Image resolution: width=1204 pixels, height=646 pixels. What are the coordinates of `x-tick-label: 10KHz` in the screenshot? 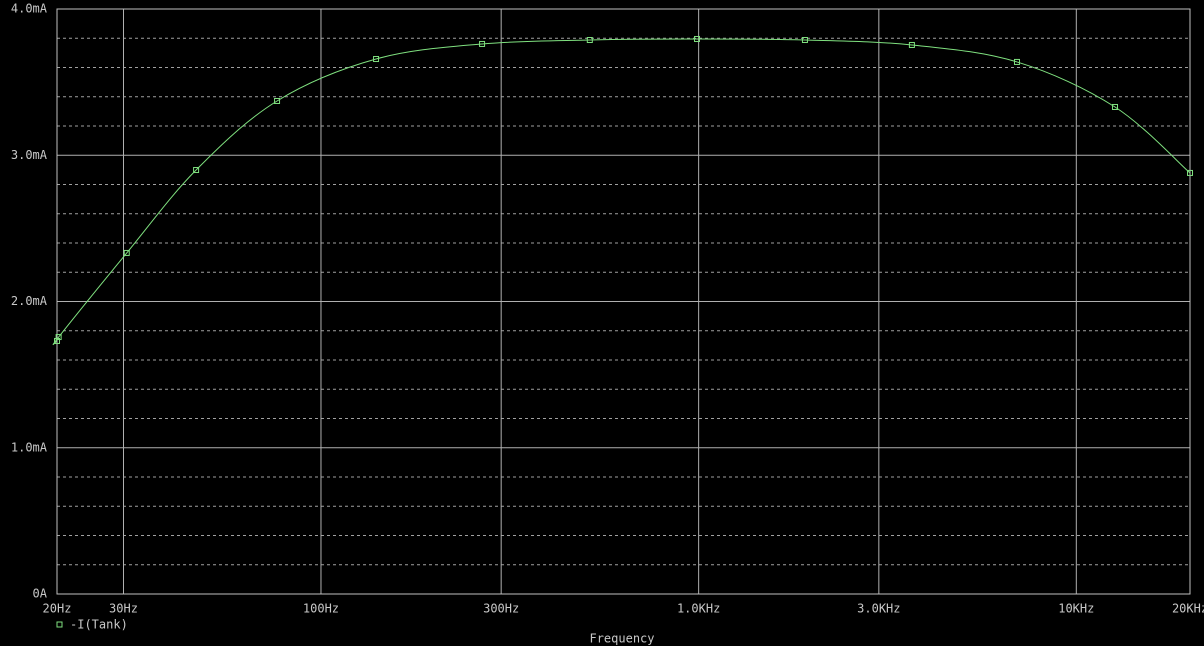 It's located at (1076, 609).